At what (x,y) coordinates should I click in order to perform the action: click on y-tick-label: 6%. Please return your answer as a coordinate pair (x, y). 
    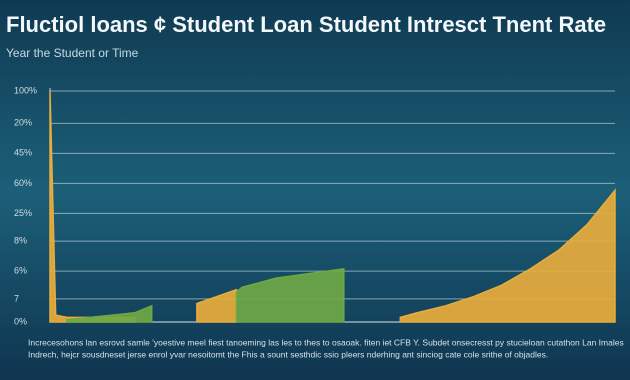
    Looking at the image, I should click on (20, 271).